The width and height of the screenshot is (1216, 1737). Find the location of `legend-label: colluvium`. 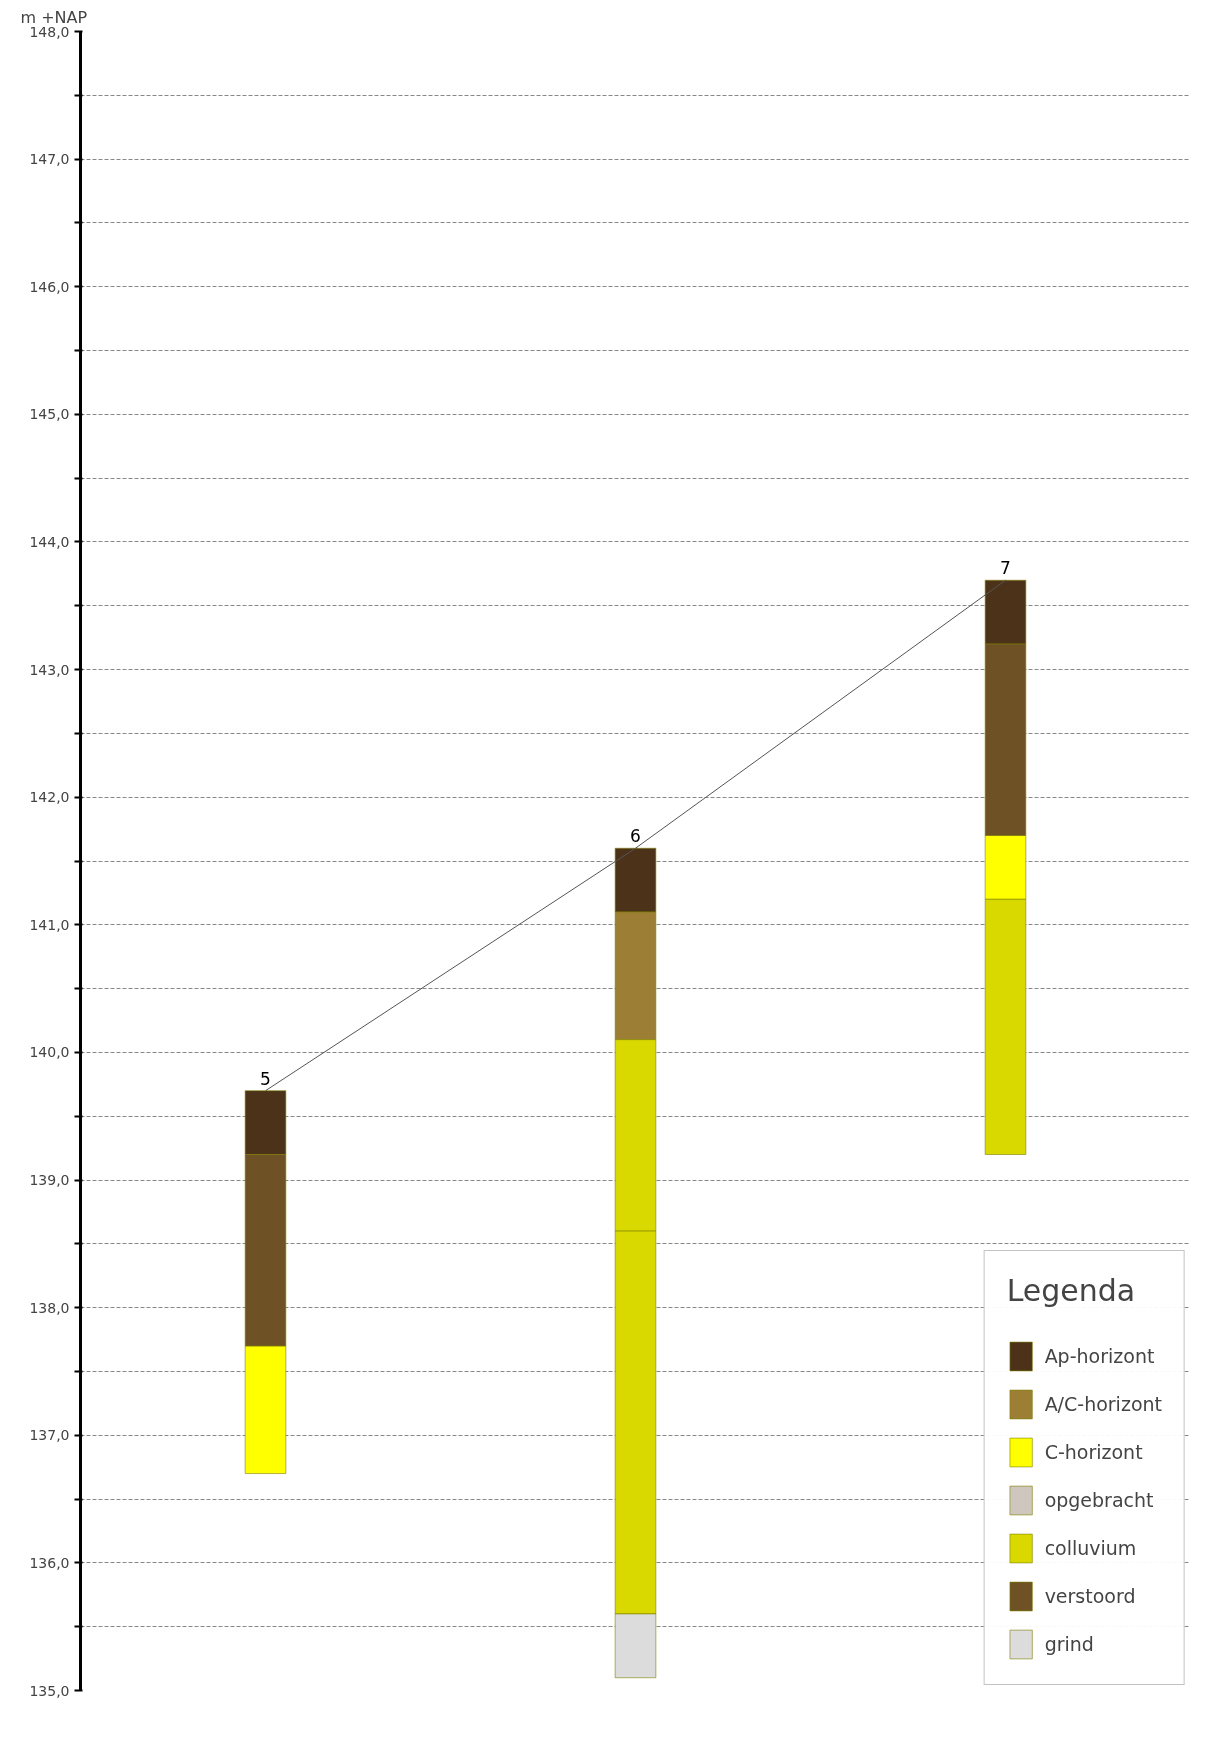

legend-label: colluvium is located at coordinates (1090, 1548).